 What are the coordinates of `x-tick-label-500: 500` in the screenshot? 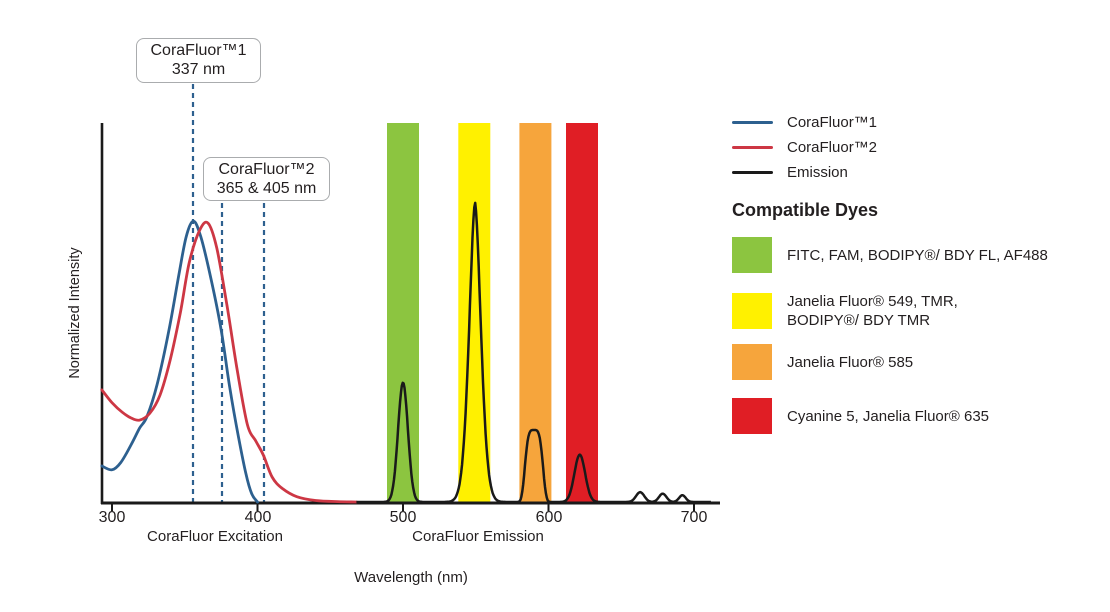 It's located at (403, 517).